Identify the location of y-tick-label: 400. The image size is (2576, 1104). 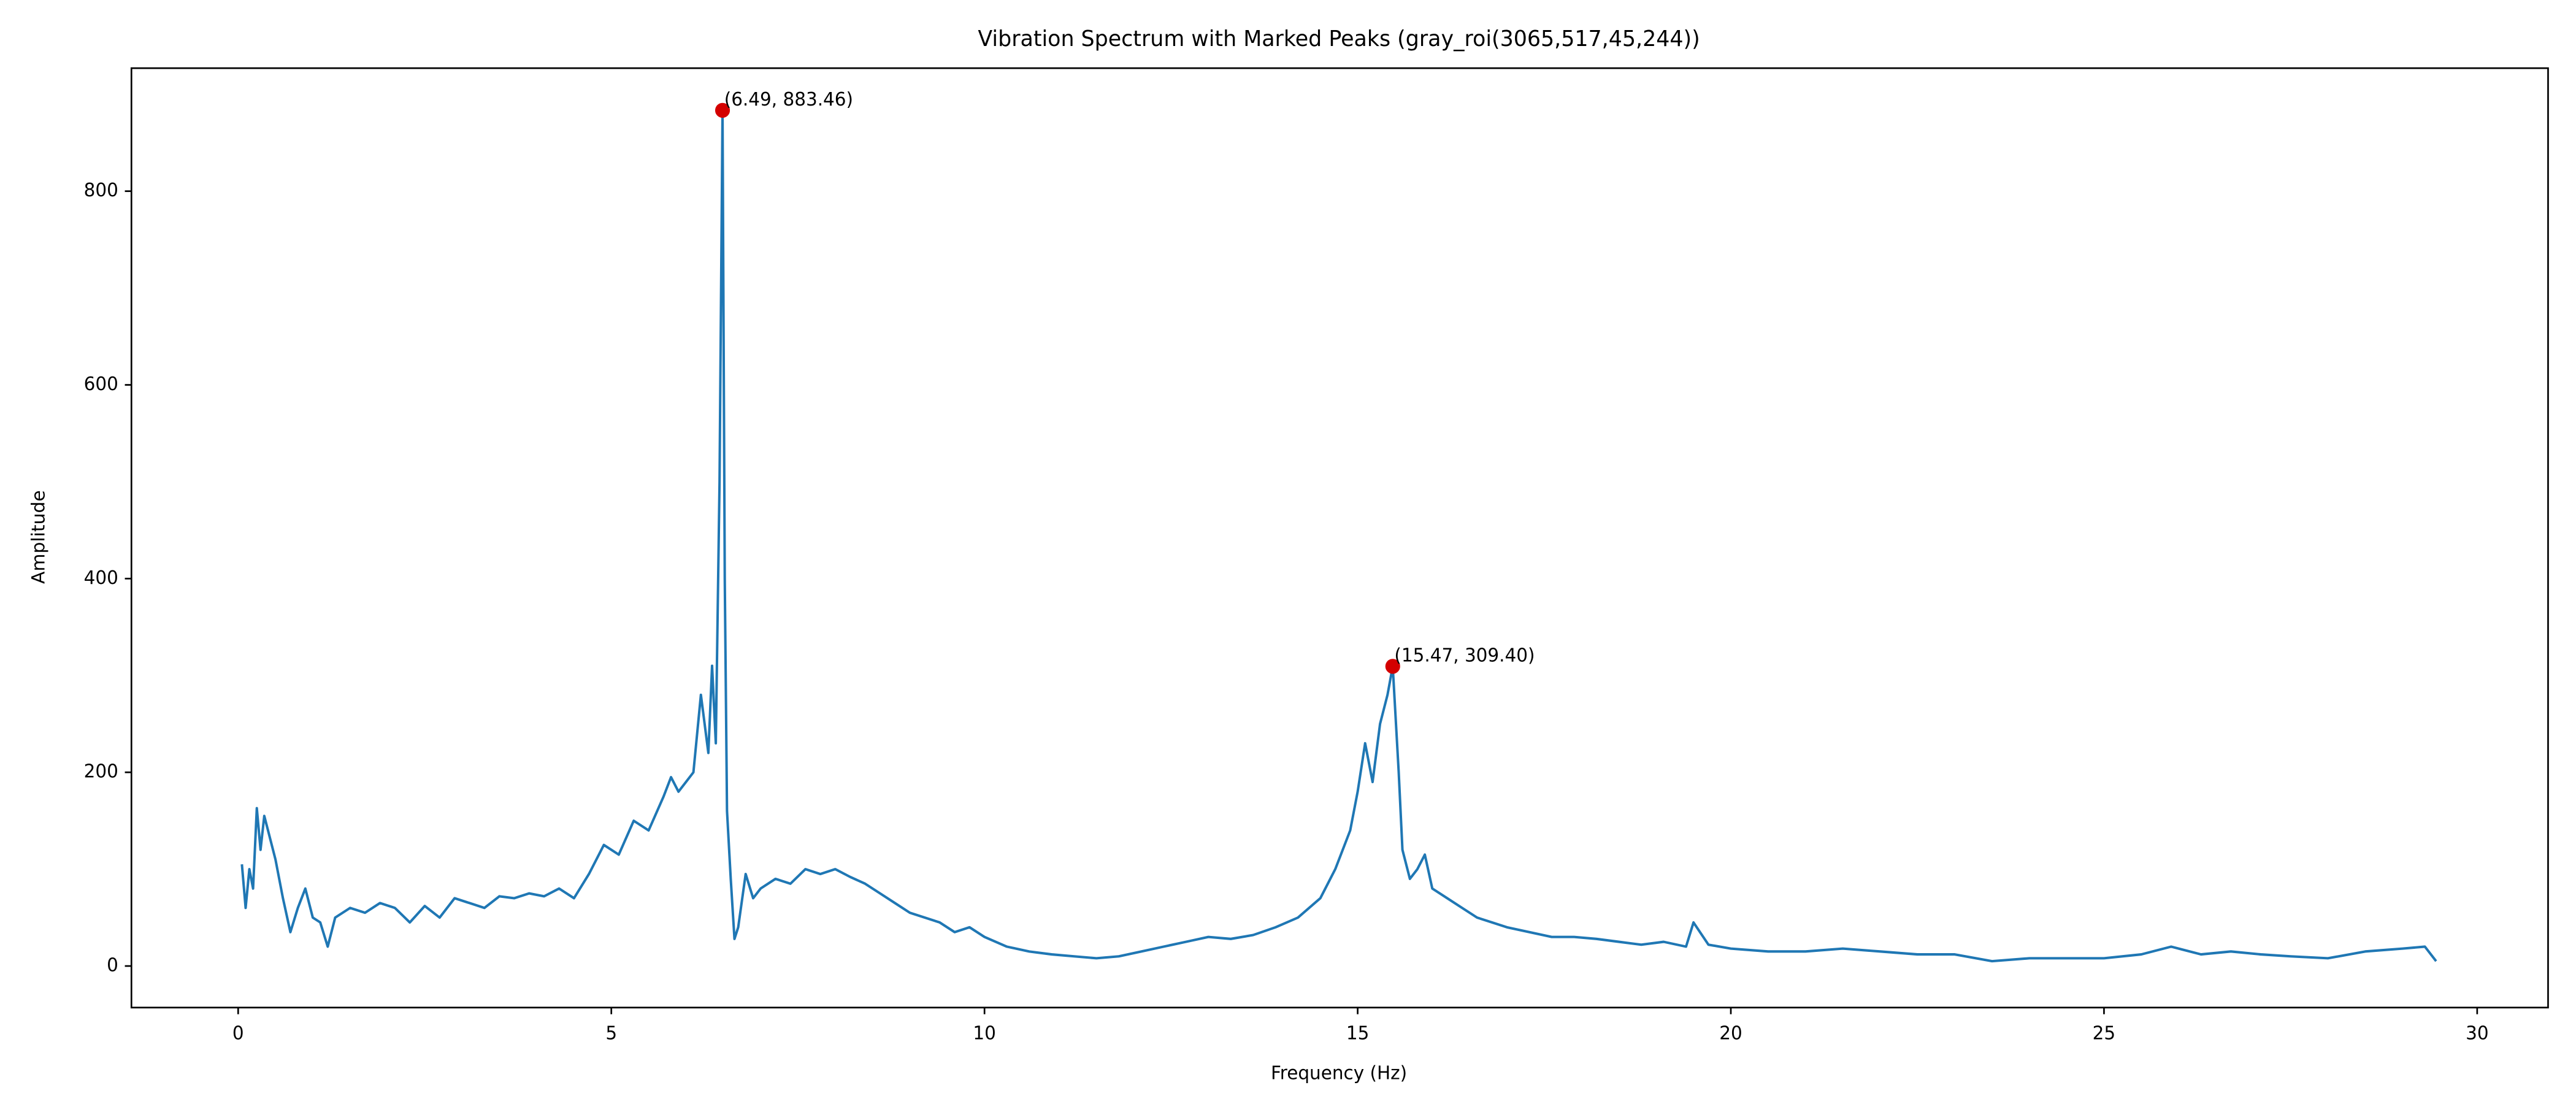
(101, 577).